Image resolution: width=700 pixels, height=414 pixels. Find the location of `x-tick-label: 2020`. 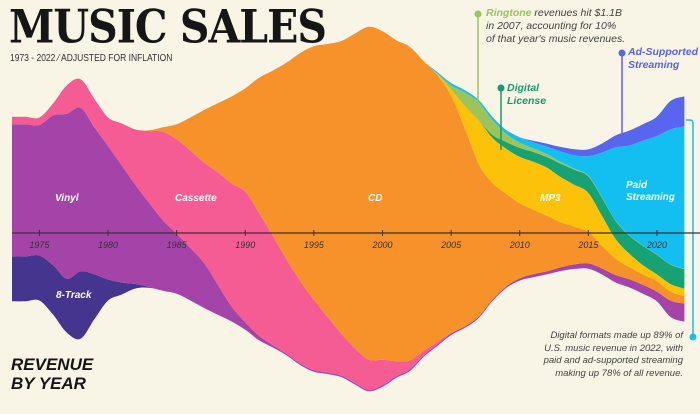

x-tick-label: 2020 is located at coordinates (656, 245).